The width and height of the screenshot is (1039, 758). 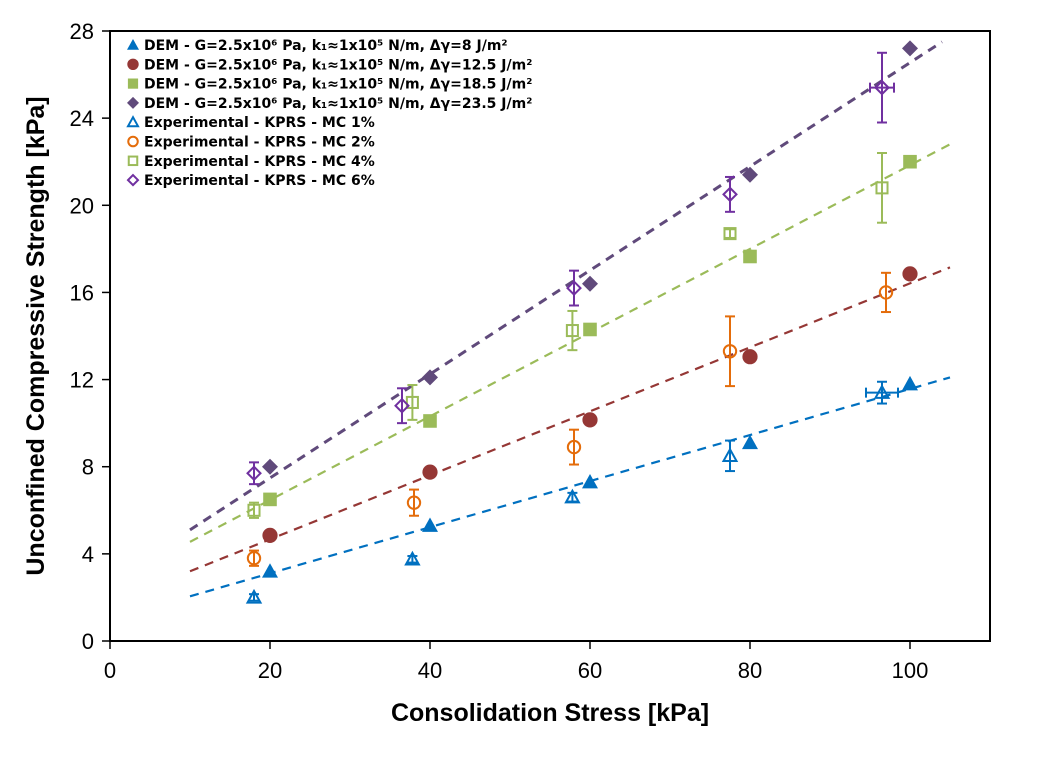 I want to click on y-axis-title: Unconfined Compressive Strength [kPa], so click(x=36, y=335).